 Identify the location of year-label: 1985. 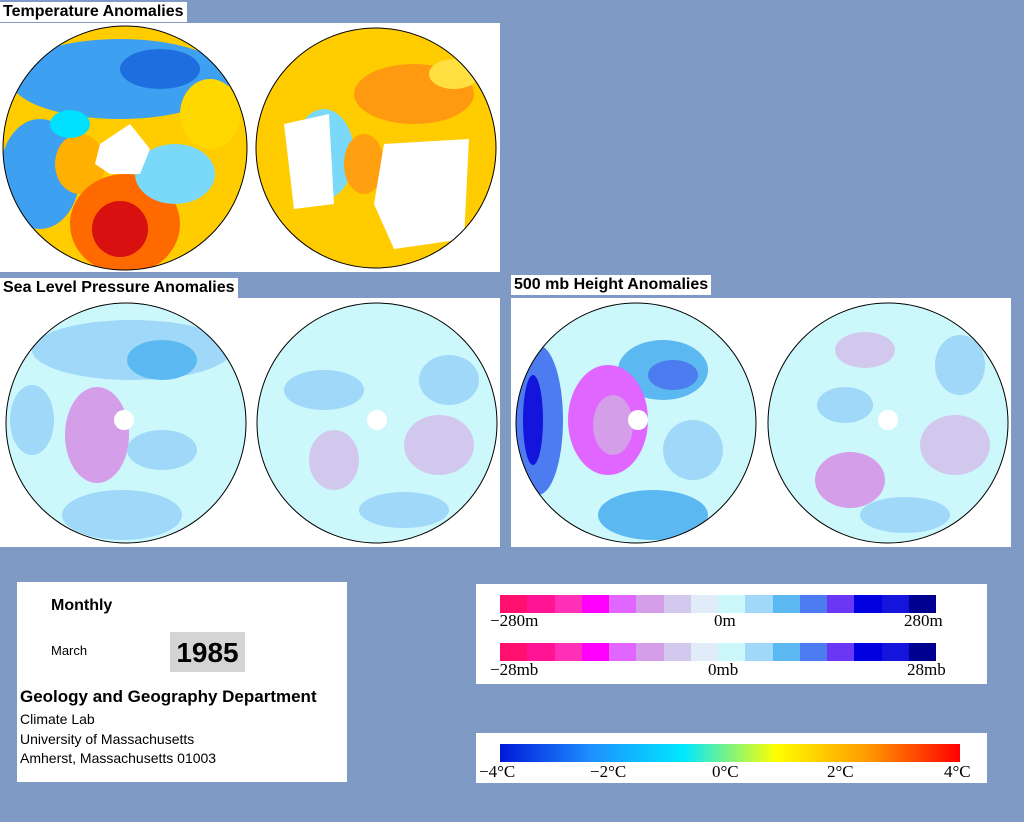
(207, 652).